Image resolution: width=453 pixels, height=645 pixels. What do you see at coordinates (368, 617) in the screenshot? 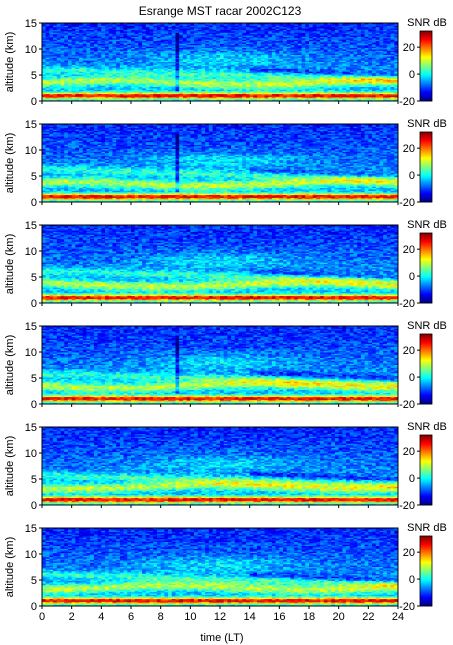
I see `x-tick-label: 22` at bounding box center [368, 617].